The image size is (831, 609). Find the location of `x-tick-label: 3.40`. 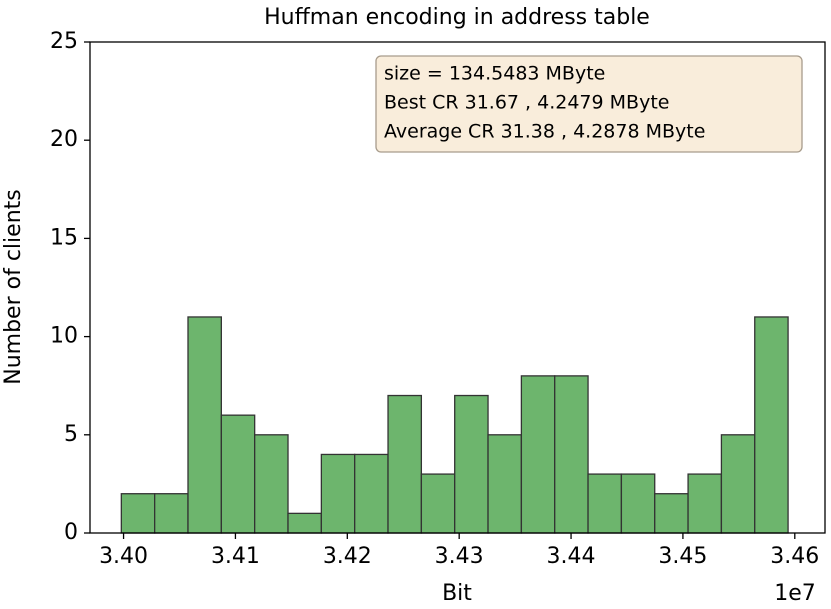

x-tick-label: 3.40 is located at coordinates (123, 556).